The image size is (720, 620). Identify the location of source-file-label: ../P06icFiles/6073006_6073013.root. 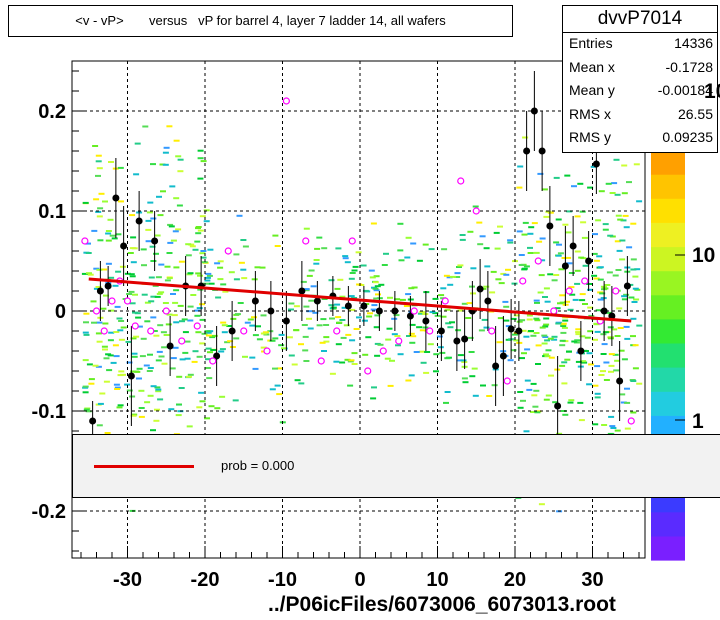
(442, 604).